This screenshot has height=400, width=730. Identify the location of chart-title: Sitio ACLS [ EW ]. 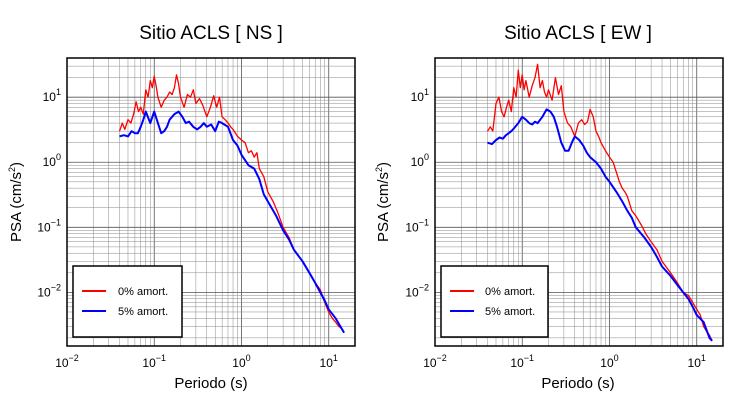
(578, 33).